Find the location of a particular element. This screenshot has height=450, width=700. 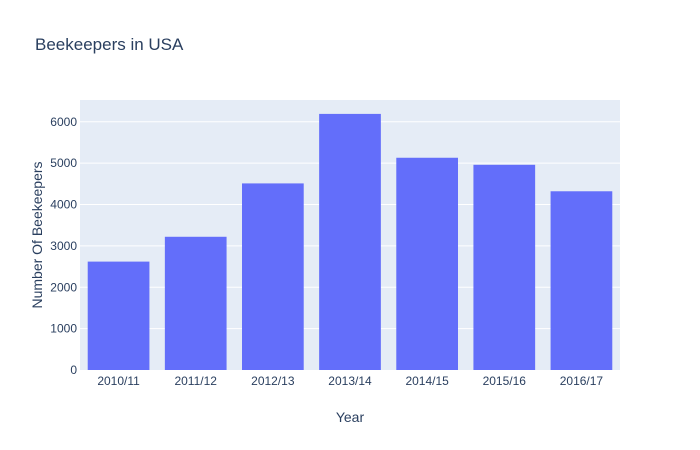

y-tick-label: 2000 is located at coordinates (63, 287).